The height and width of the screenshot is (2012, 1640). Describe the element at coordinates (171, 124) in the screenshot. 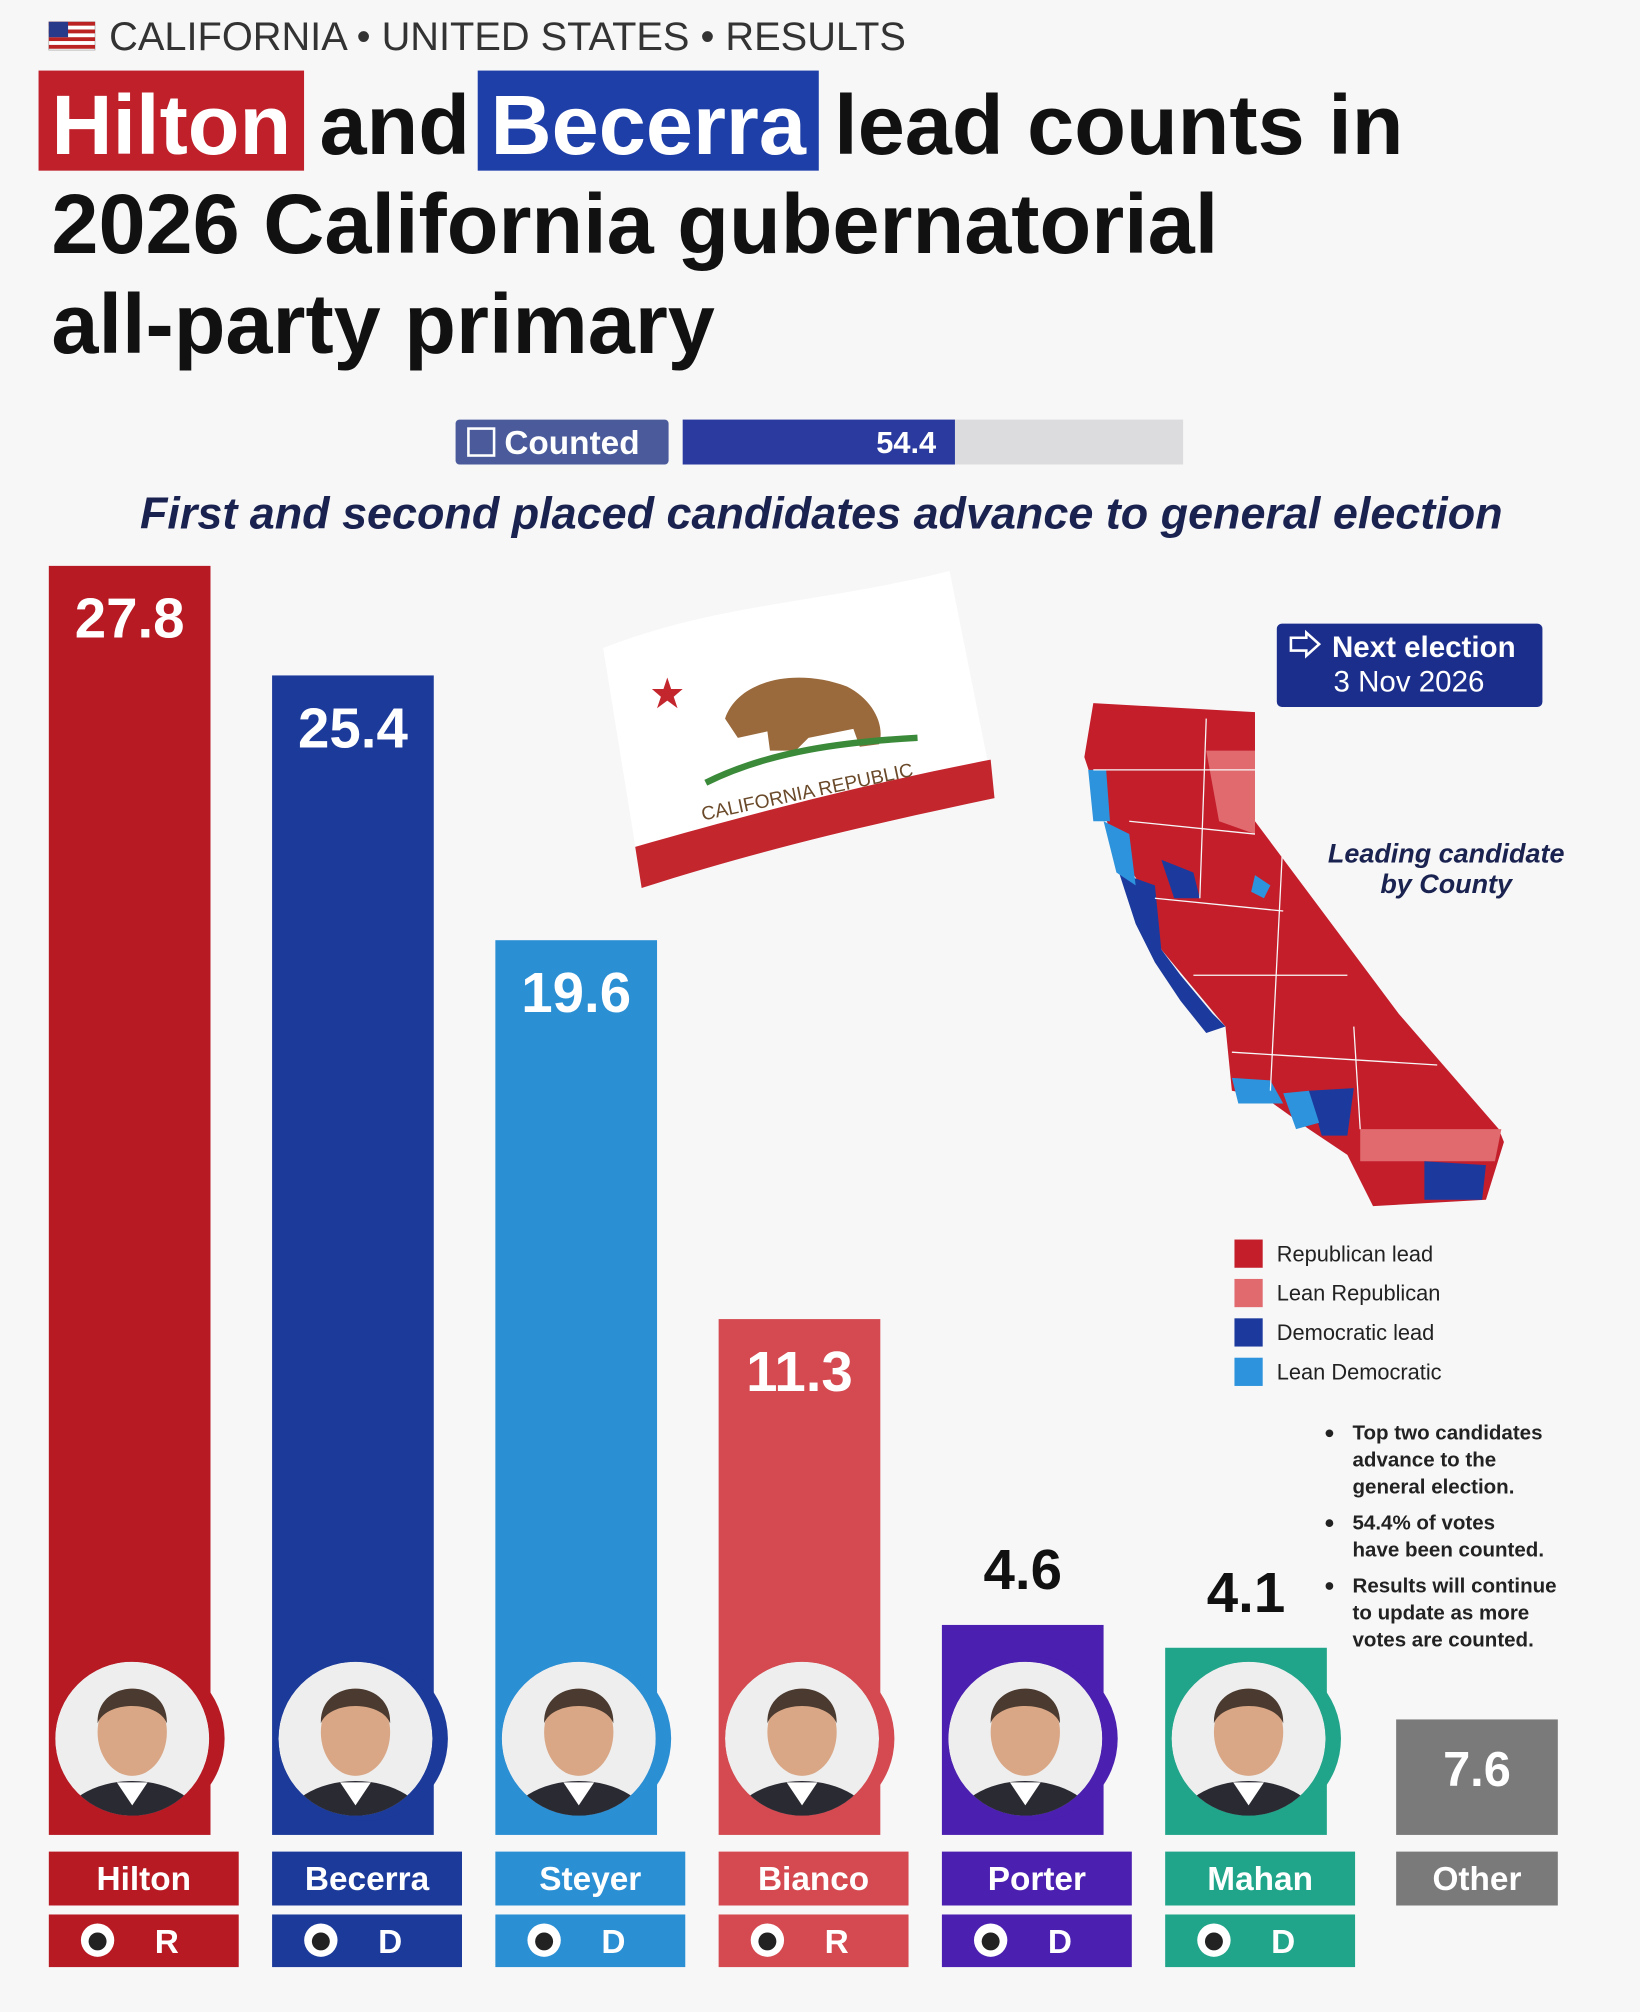

I see `title-word: Hilton` at that location.